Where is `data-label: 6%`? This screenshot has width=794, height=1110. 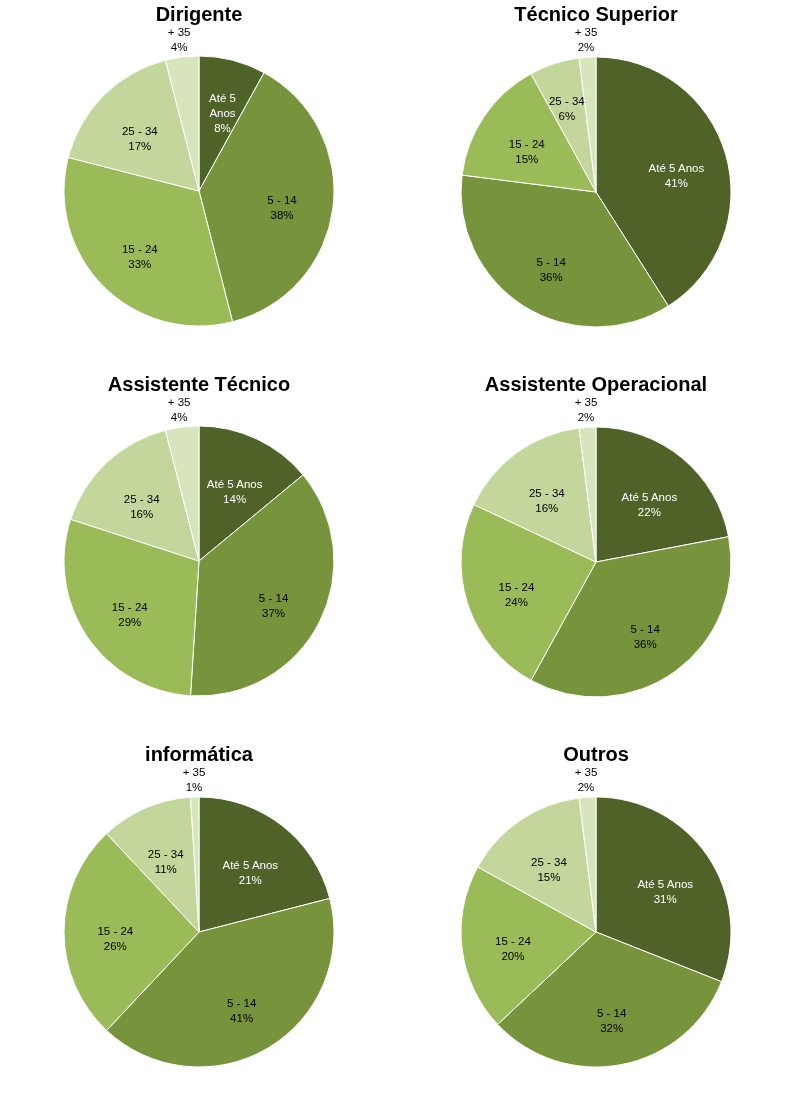
data-label: 6% is located at coordinates (566, 116).